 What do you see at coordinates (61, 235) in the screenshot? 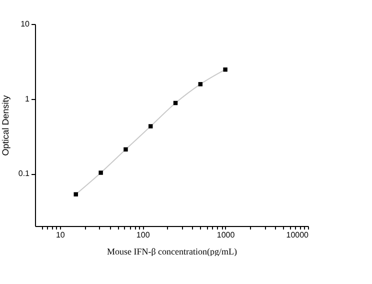
I see `x-tick-label: 10` at bounding box center [61, 235].